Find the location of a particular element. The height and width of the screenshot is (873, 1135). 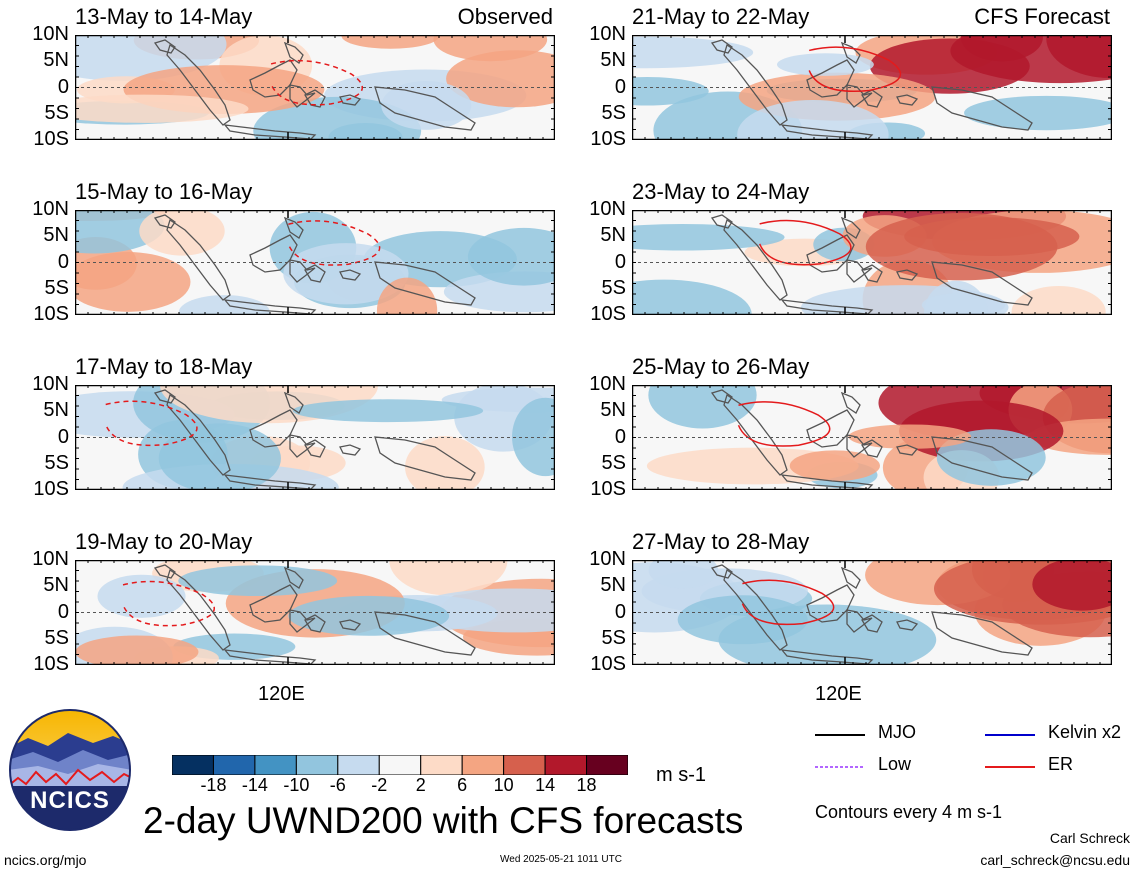

colorbar-tick-label: 2 is located at coordinates (420, 785).